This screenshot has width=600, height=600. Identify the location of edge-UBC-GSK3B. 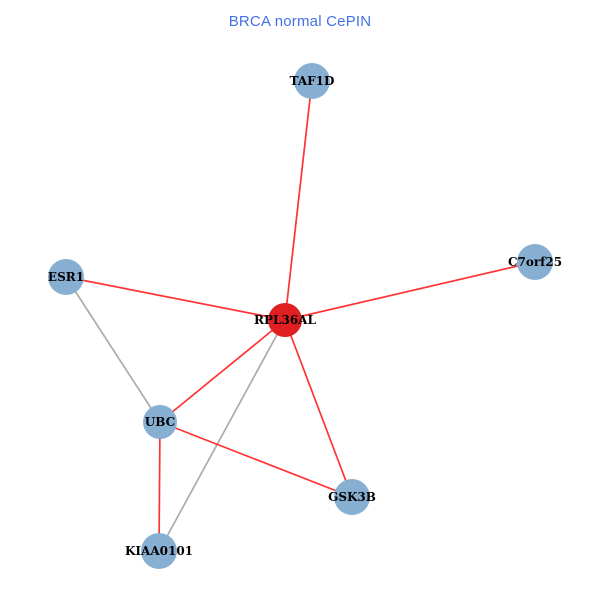
(256, 459).